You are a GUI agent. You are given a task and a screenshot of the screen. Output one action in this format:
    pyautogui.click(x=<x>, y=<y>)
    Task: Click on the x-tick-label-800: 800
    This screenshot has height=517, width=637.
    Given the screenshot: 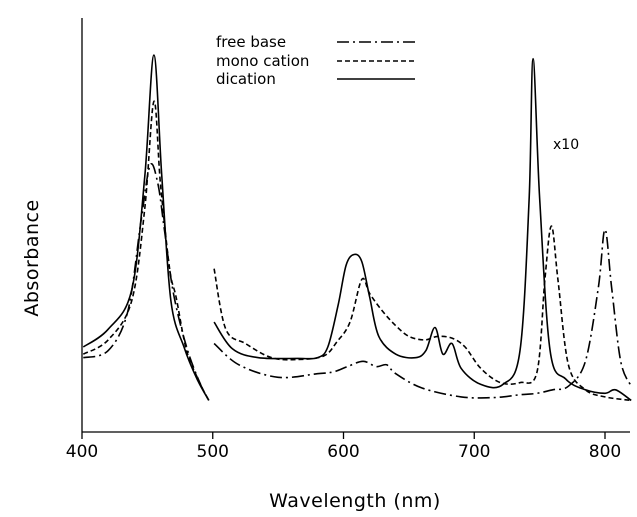 What is the action you would take?
    pyautogui.click(x=605, y=452)
    